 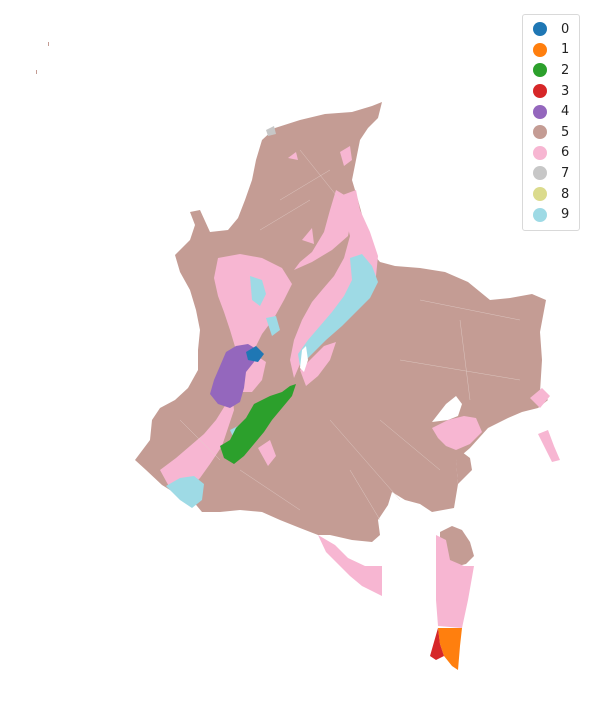 What do you see at coordinates (556, 29) in the screenshot?
I see `legend-item: 0` at bounding box center [556, 29].